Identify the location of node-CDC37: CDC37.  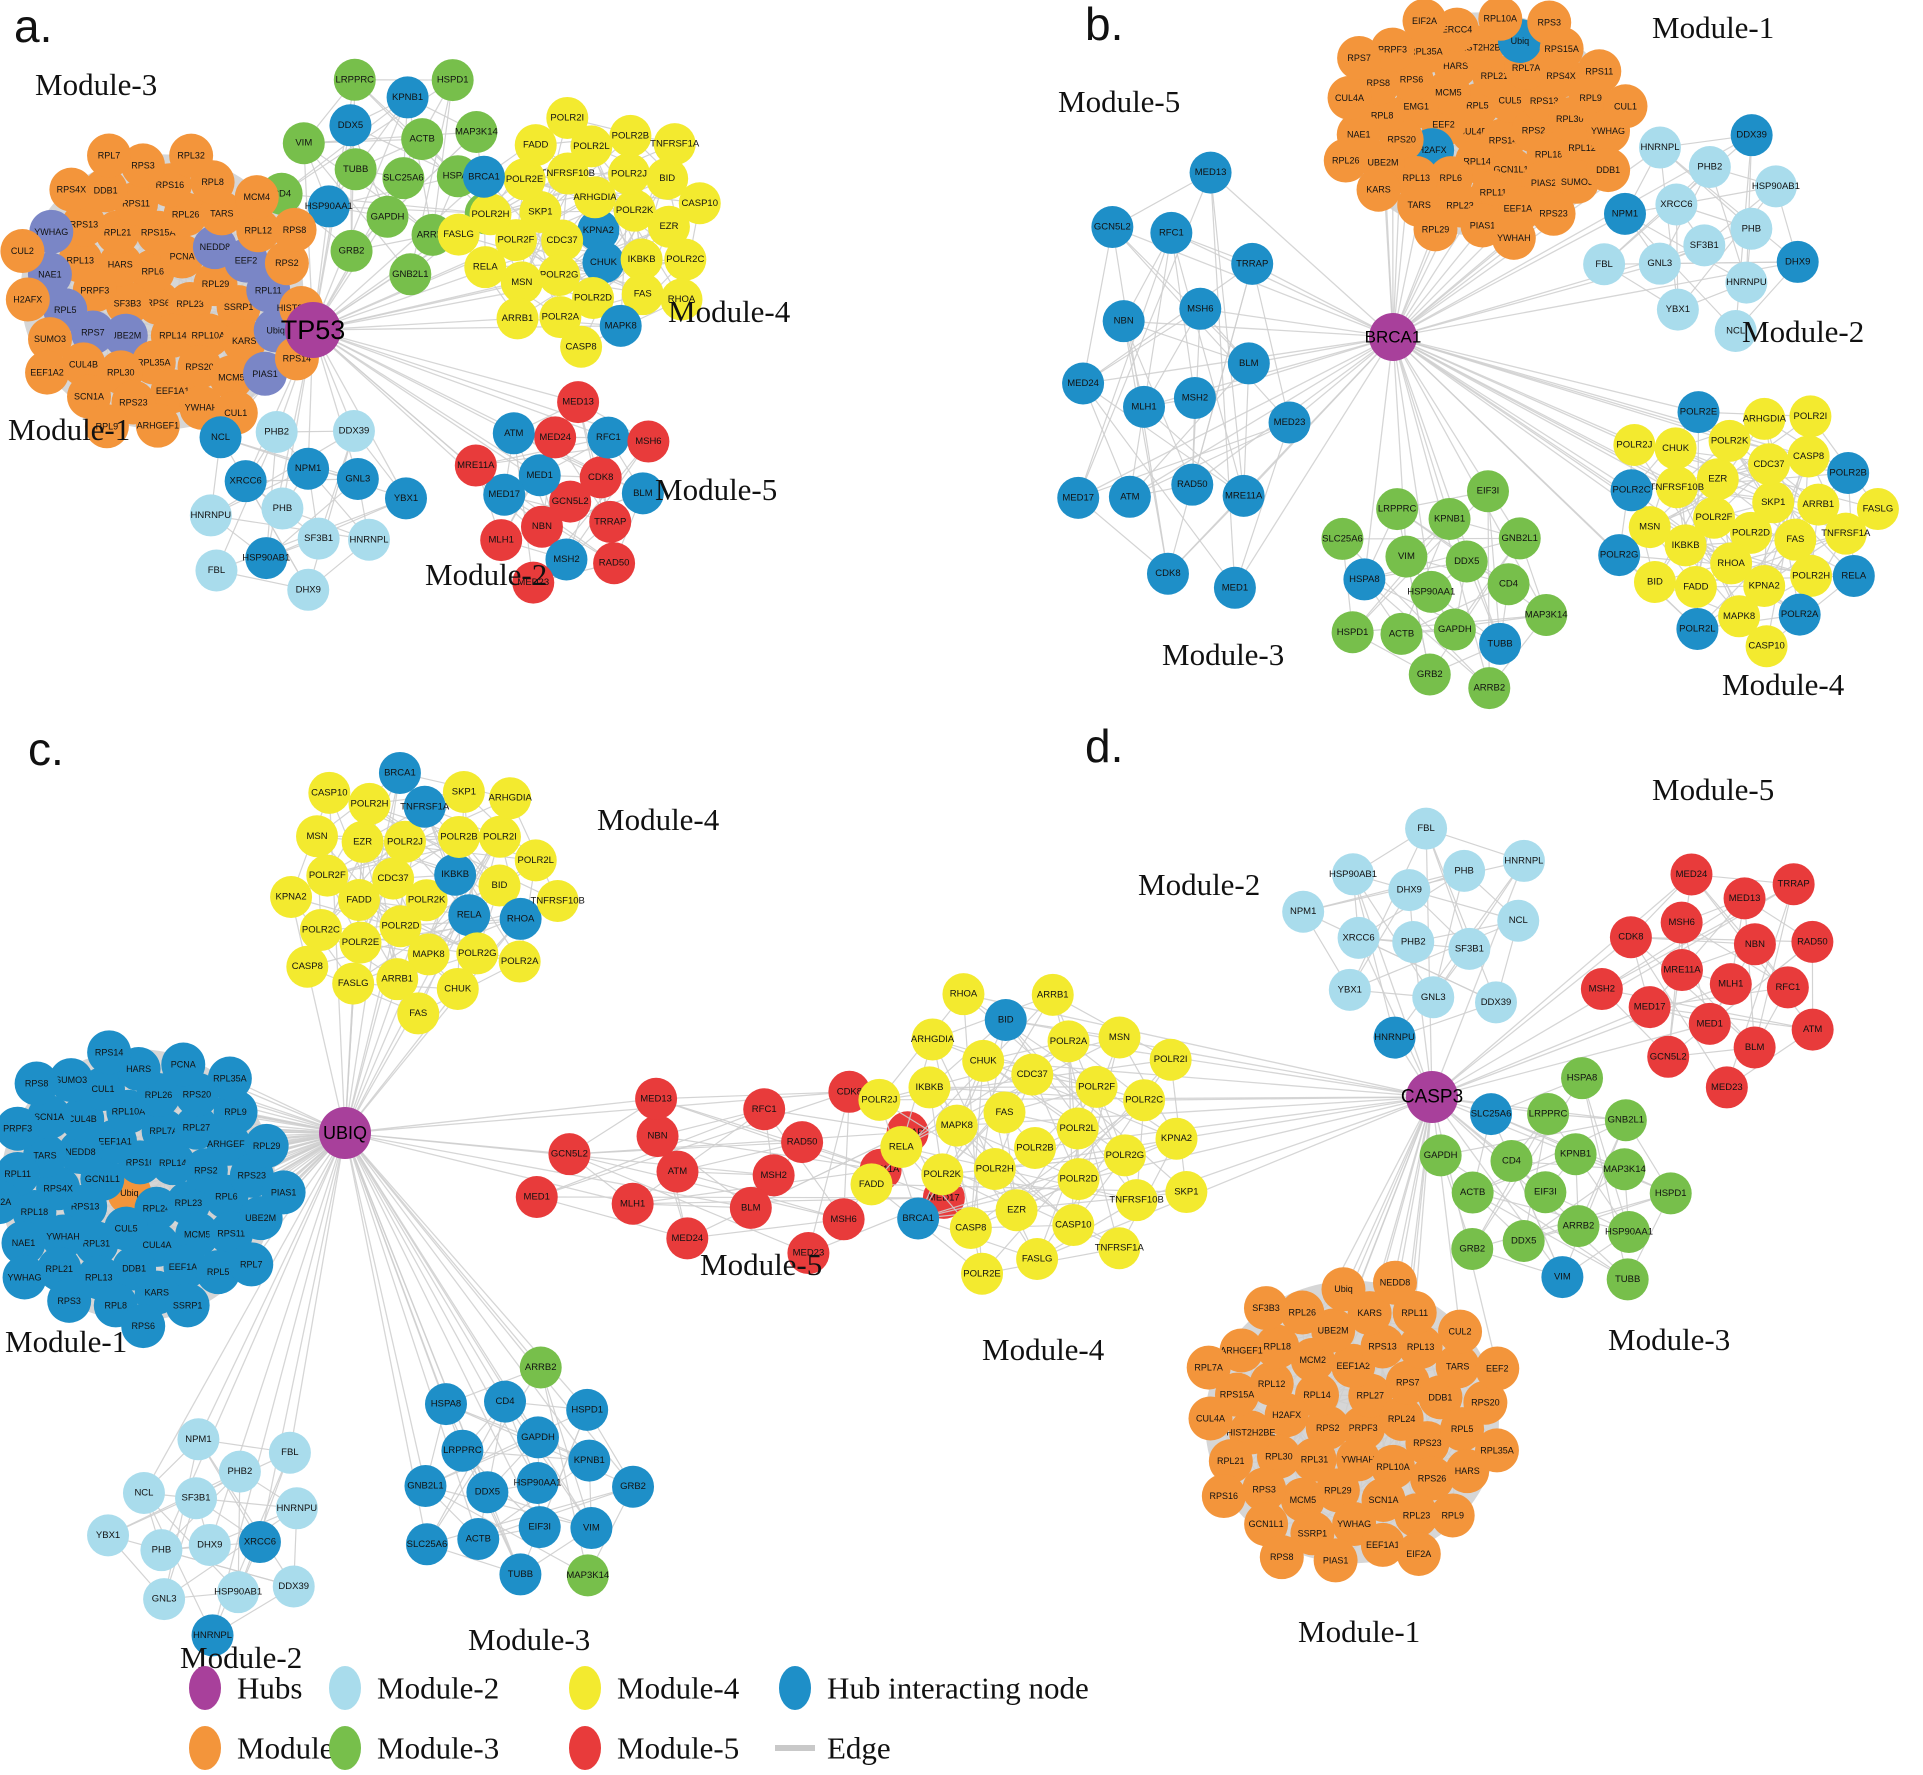
(393, 878).